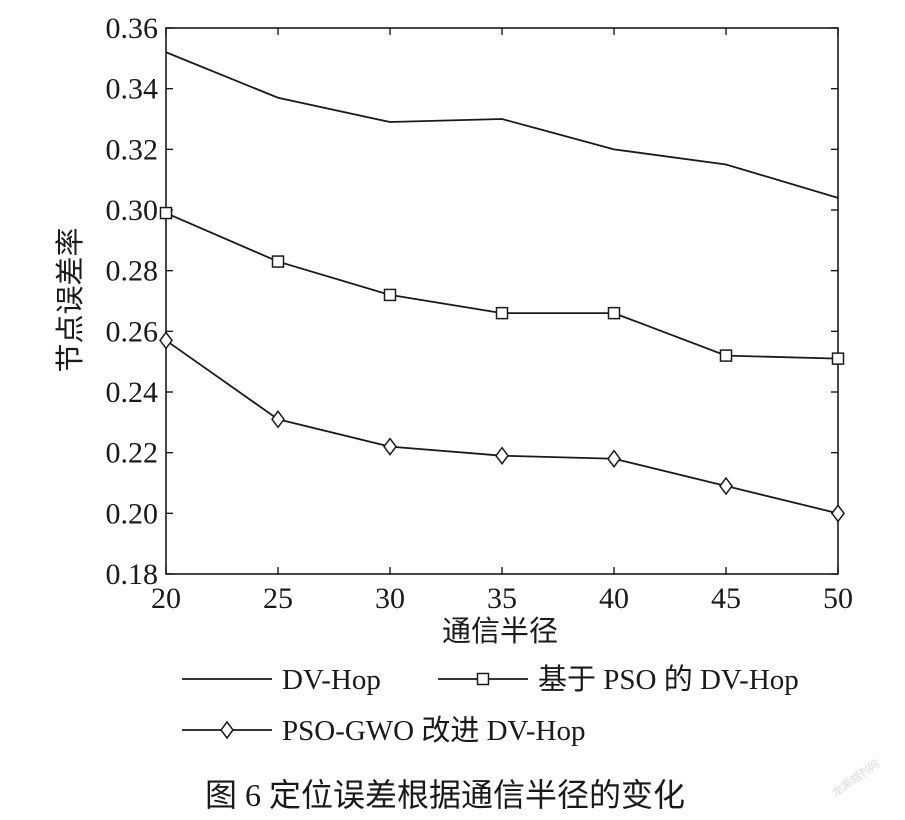 The height and width of the screenshot is (820, 905). Describe the element at coordinates (433, 730) in the screenshot. I see `legend-label: PSO-GWO 改进 DV-Hop` at that location.